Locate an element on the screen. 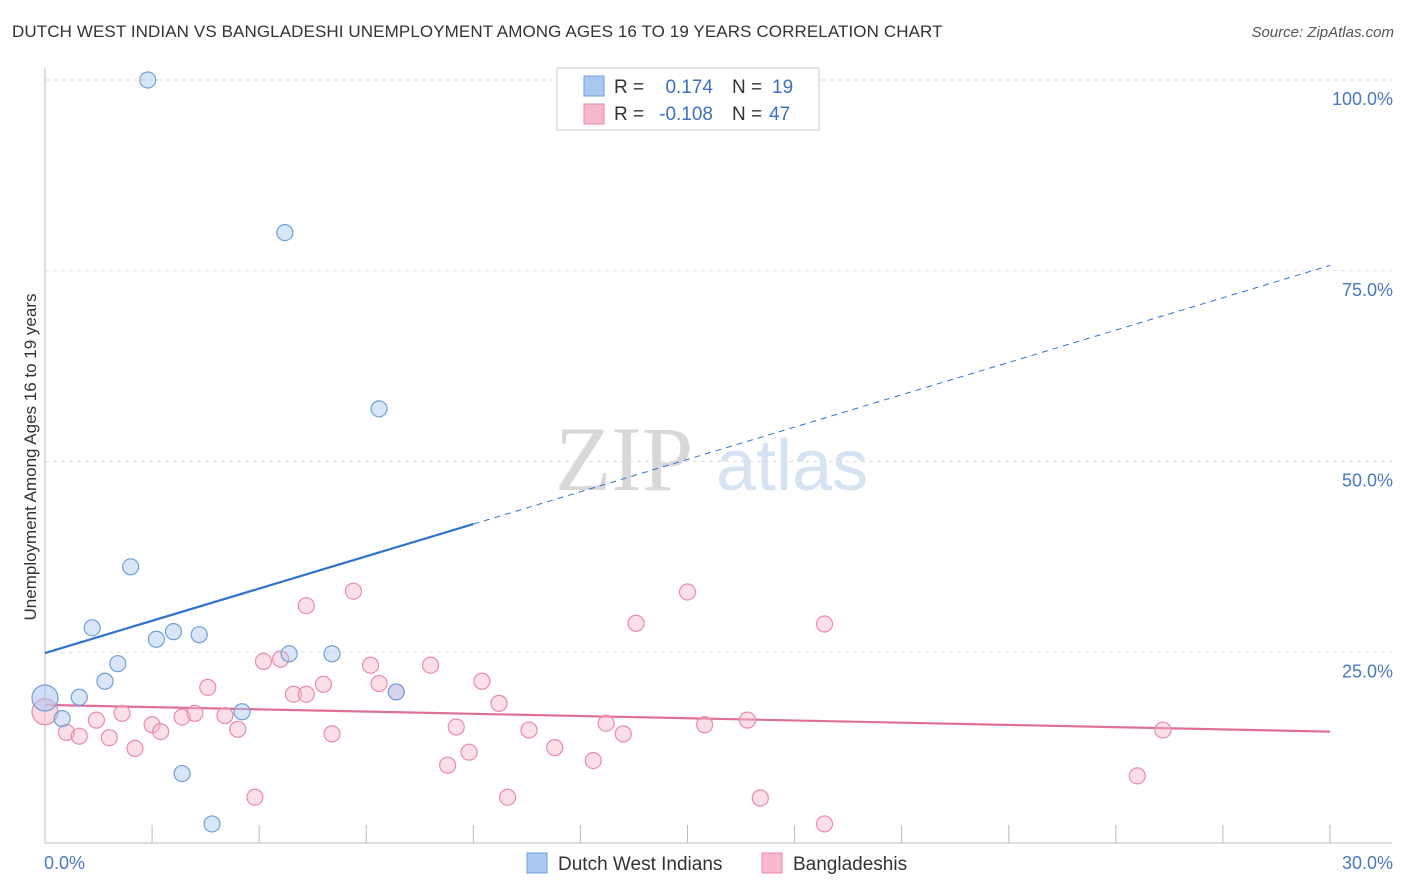 The image size is (1406, 892). x-tick-label-max: 30.0% is located at coordinates (1367, 863).